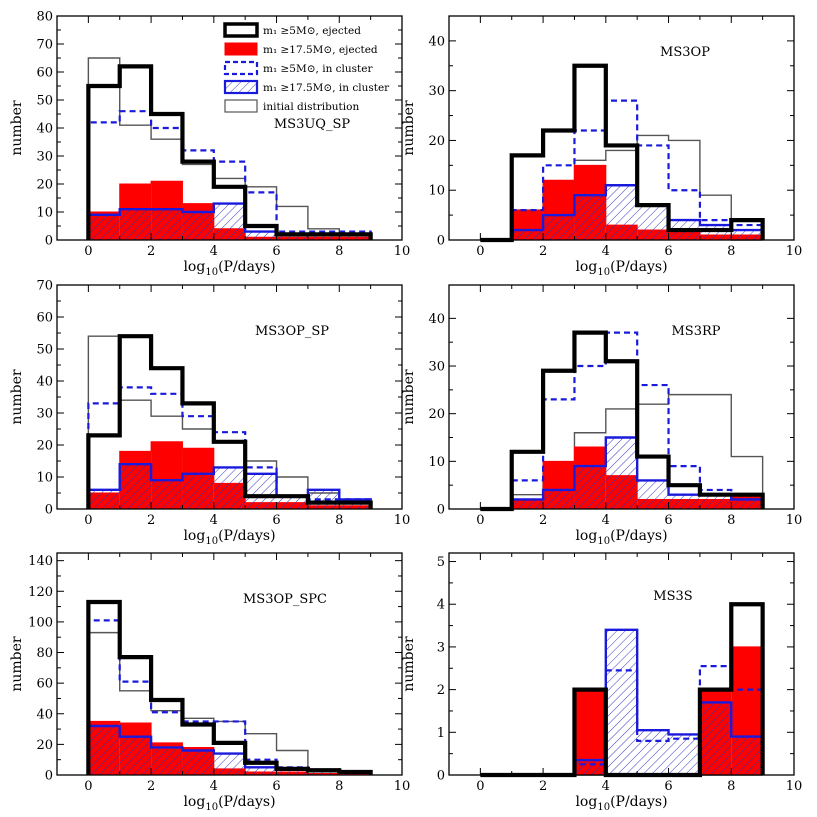  Describe the element at coordinates (291, 106) in the screenshot. I see `legend-item-init: initial distribution` at that location.